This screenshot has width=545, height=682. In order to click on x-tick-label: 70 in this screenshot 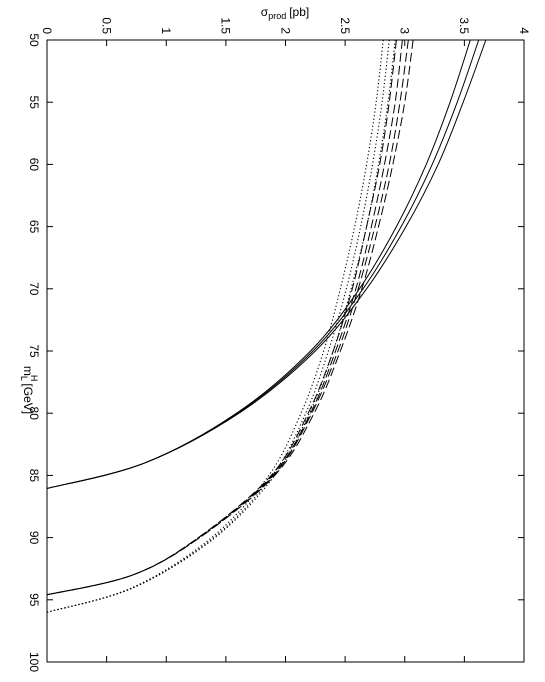, I will do `click(34, 289)`.